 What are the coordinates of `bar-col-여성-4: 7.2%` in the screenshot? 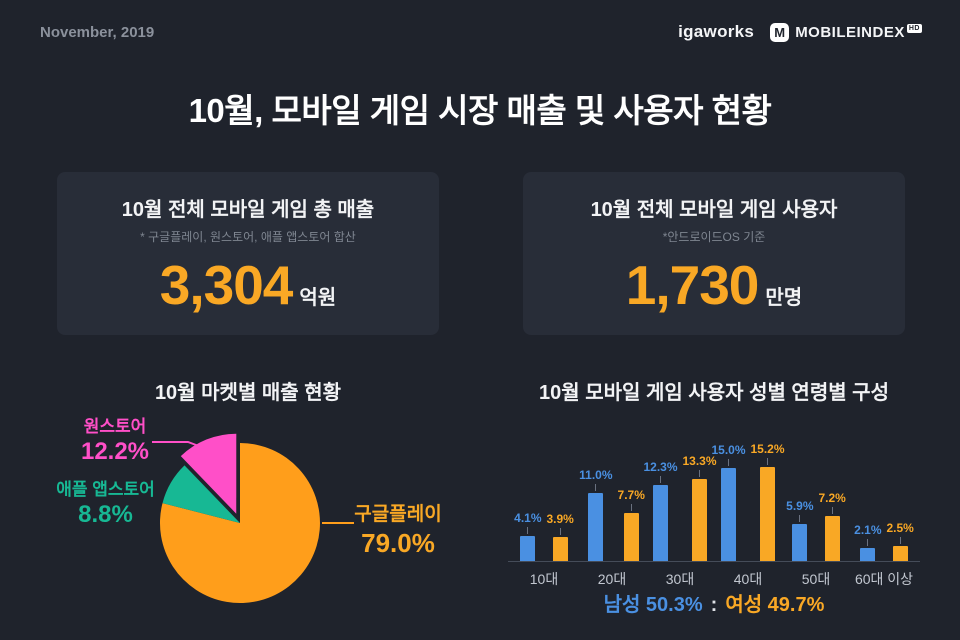 It's located at (832, 526).